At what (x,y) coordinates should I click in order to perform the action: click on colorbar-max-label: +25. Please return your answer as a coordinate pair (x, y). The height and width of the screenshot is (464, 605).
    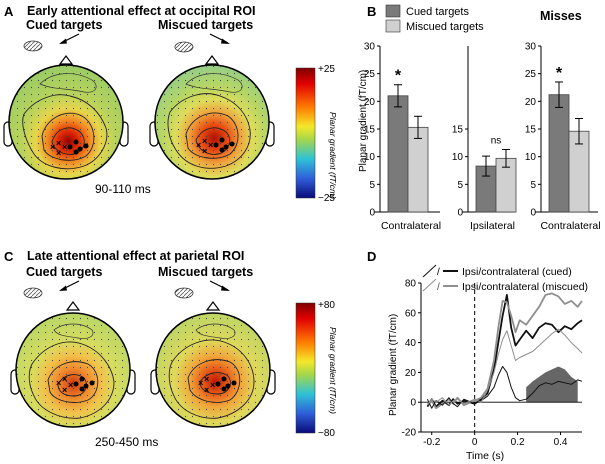
    Looking at the image, I should click on (326, 69).